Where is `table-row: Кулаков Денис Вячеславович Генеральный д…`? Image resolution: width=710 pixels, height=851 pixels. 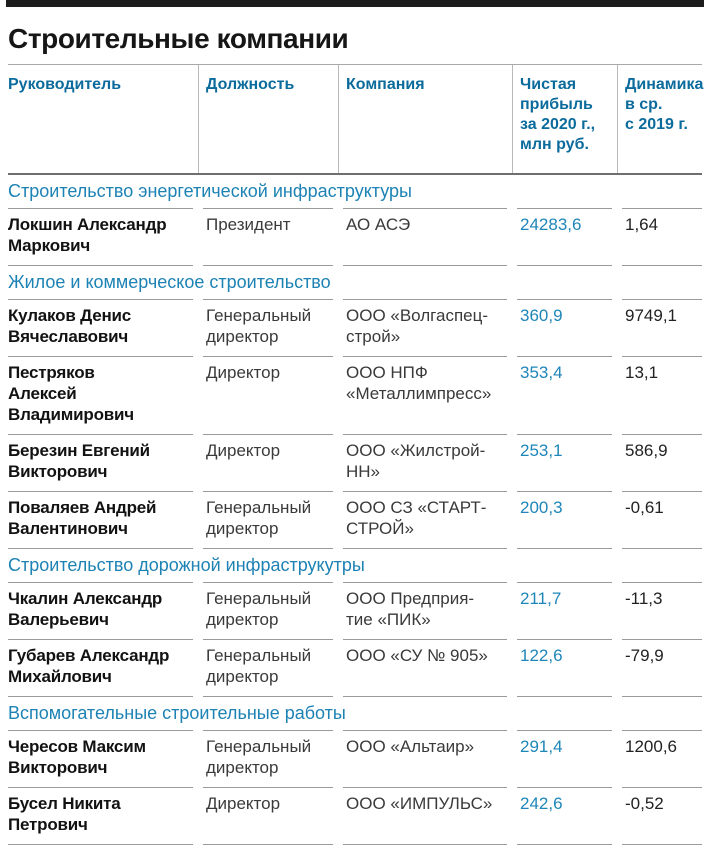 table-row: Кулаков Денис Вячеславович Генеральный д… is located at coordinates (355, 328).